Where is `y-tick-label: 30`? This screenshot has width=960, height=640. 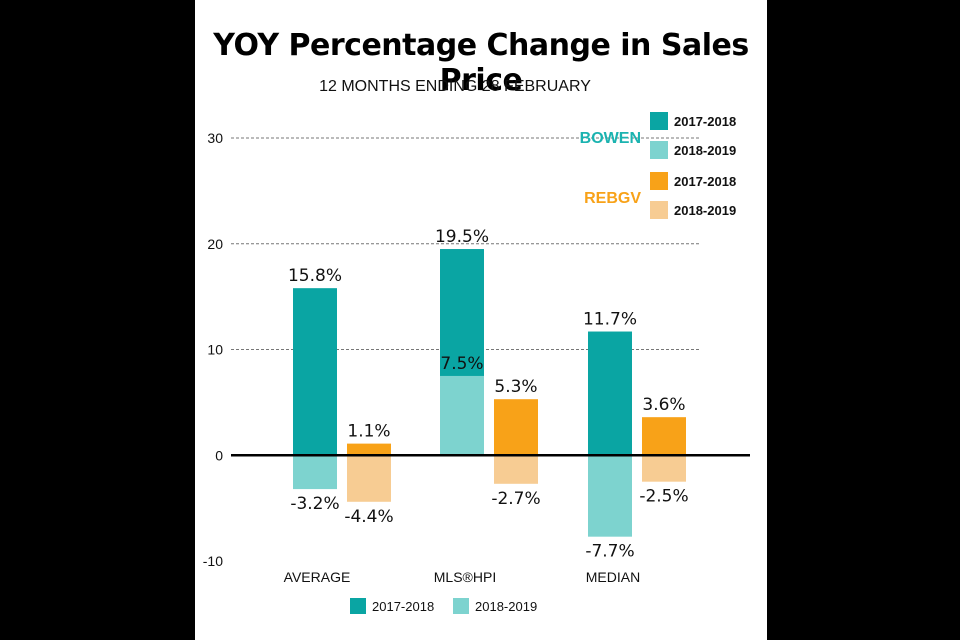
y-tick-label: 30 is located at coordinates (215, 138).